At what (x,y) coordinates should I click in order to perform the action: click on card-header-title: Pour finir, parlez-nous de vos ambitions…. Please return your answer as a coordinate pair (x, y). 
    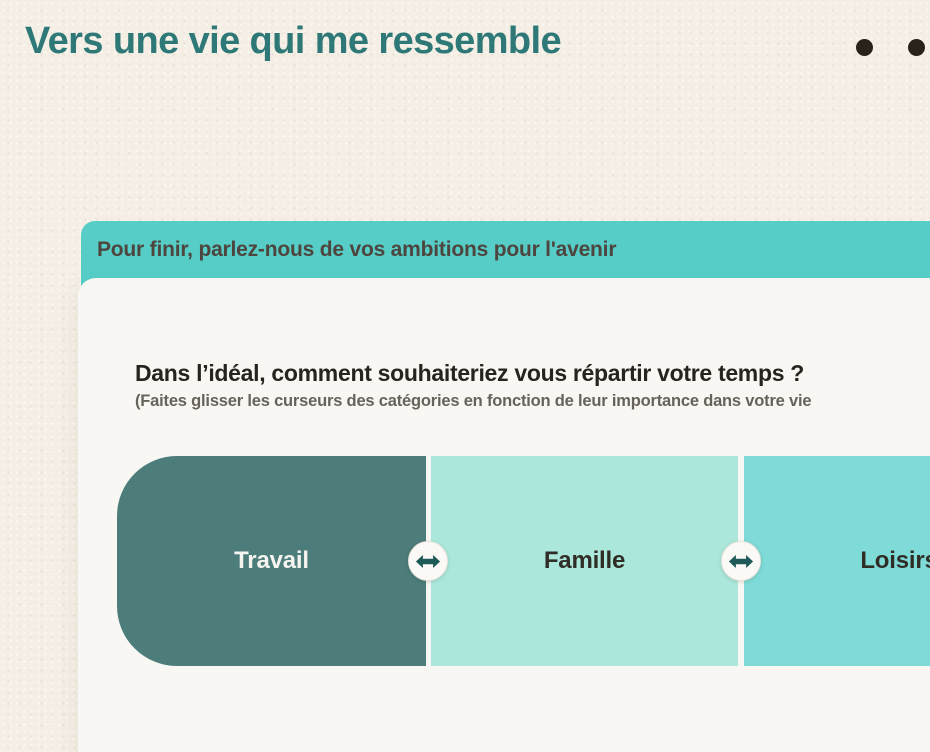
    Looking at the image, I should click on (357, 249).